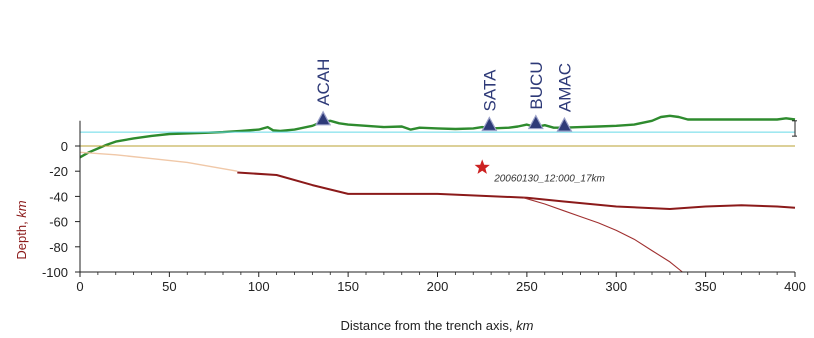  What do you see at coordinates (482, 166) in the screenshot?
I see `event-star-icon` at bounding box center [482, 166].